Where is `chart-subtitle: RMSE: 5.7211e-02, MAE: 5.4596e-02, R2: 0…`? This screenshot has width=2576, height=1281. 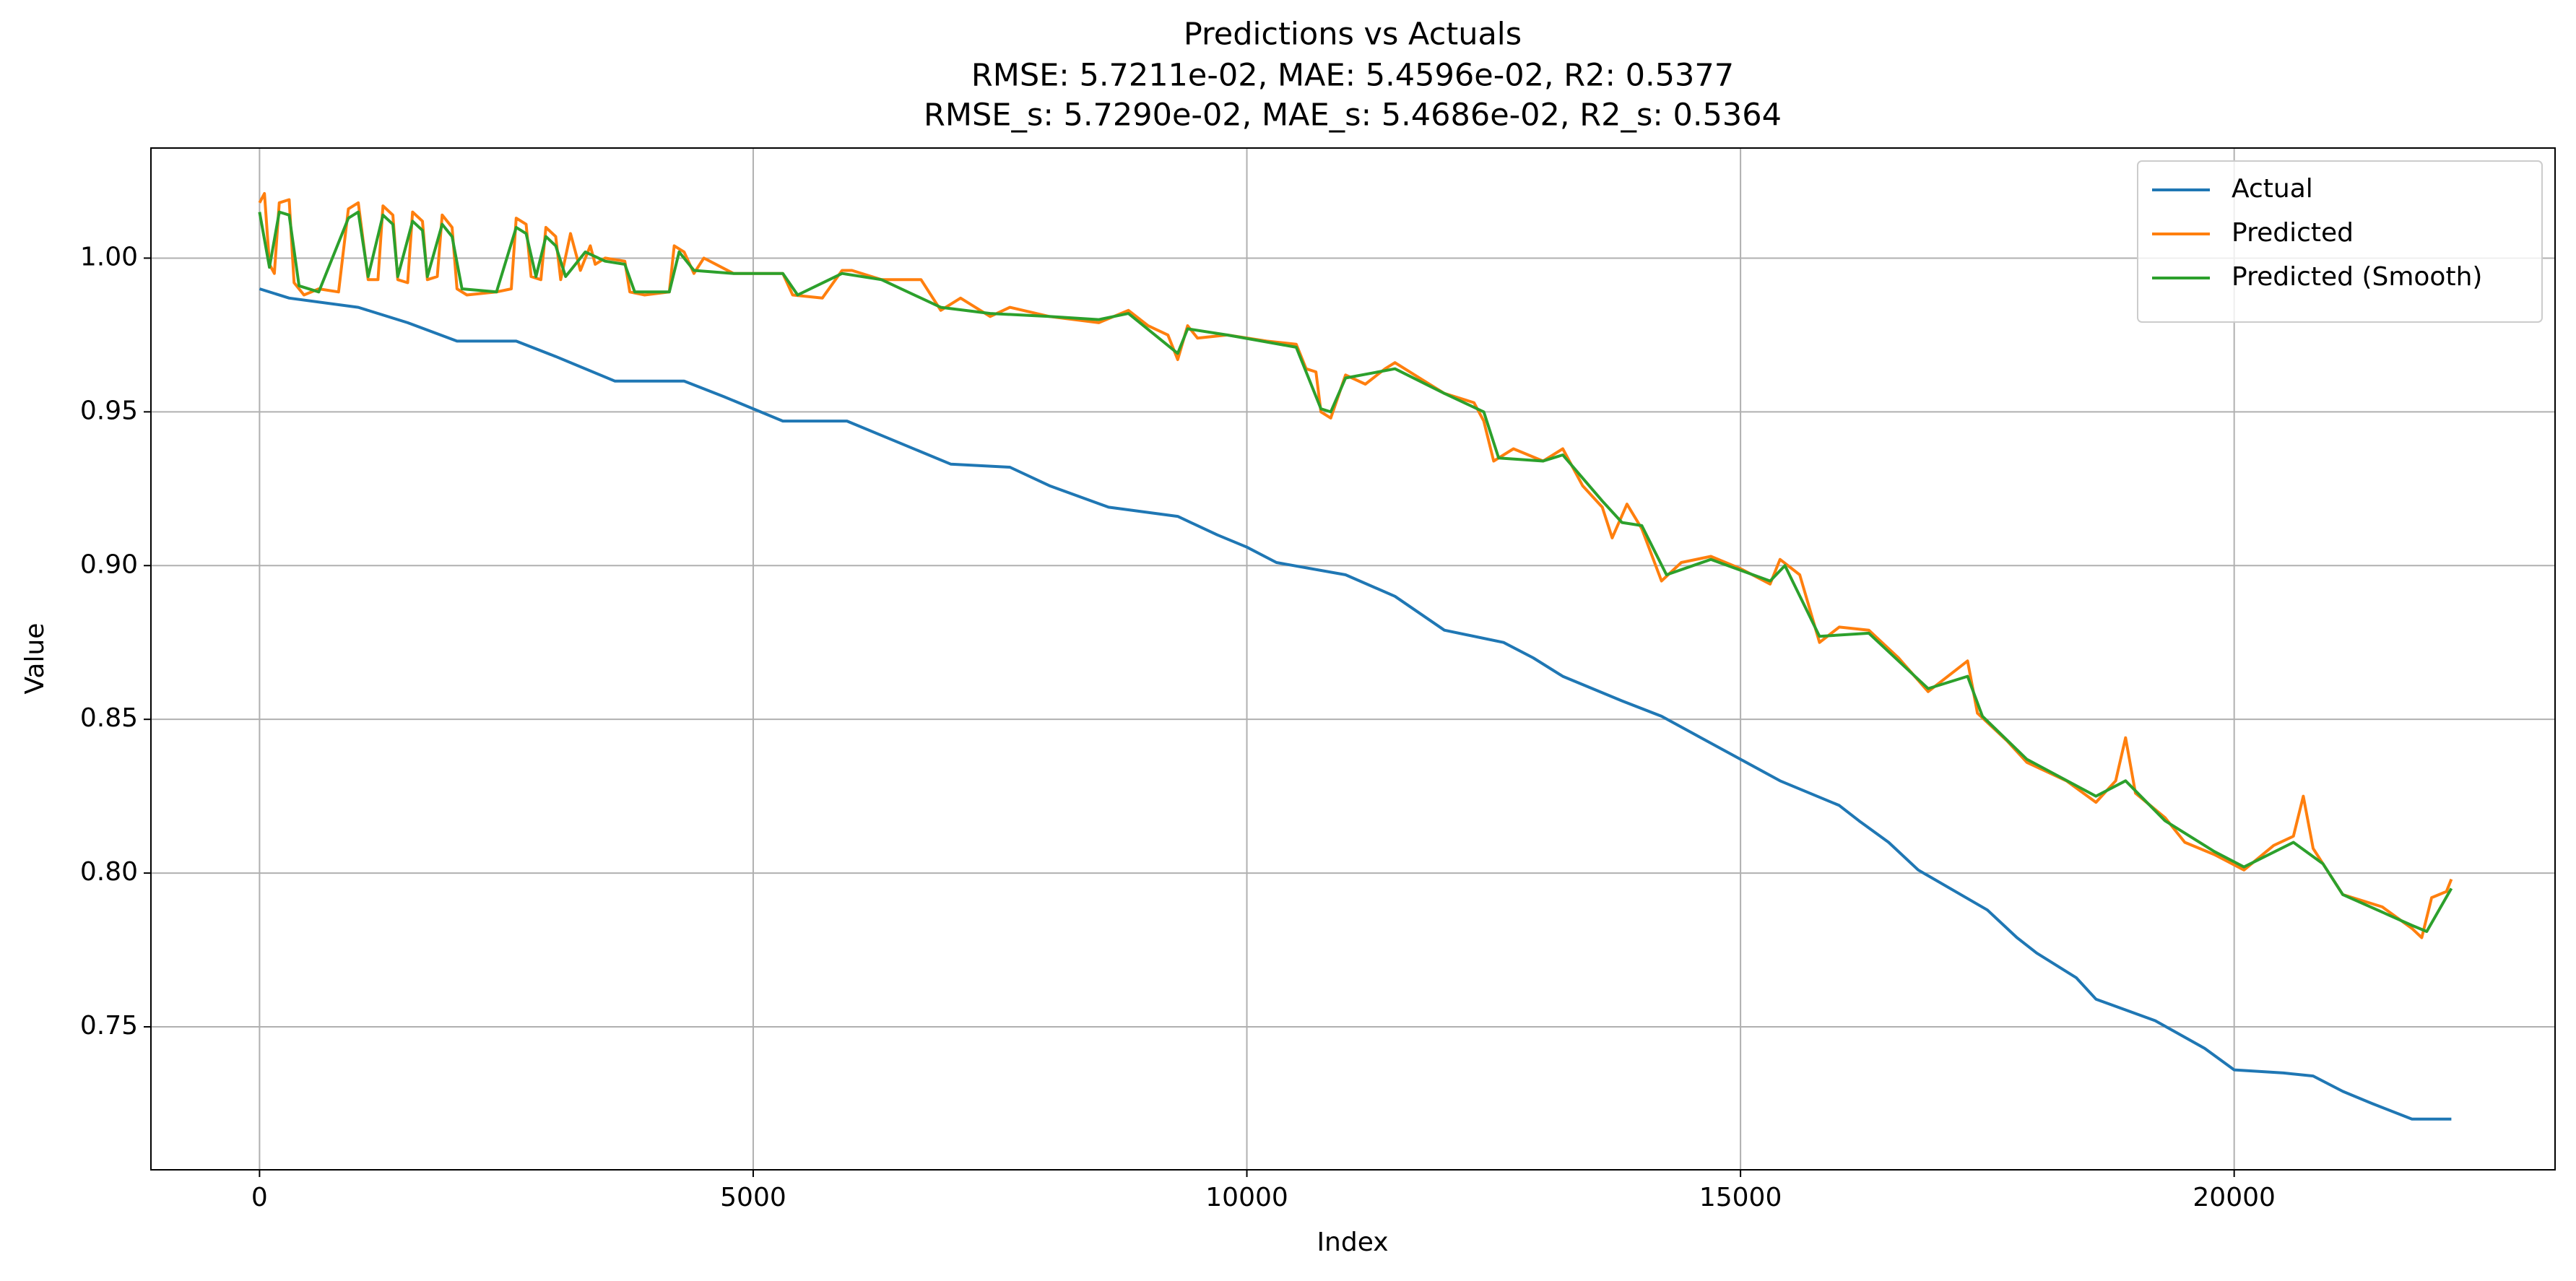
chart-subtitle: RMSE: 5.7211e-02, MAE: 5.4596e-02, R2: 0… is located at coordinates (1352, 76).